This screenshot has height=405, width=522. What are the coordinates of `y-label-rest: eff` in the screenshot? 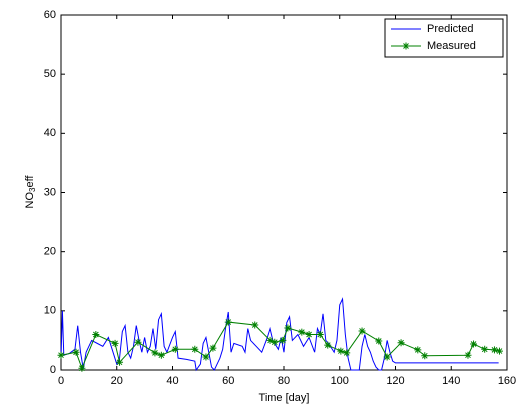 It's located at (30, 181).